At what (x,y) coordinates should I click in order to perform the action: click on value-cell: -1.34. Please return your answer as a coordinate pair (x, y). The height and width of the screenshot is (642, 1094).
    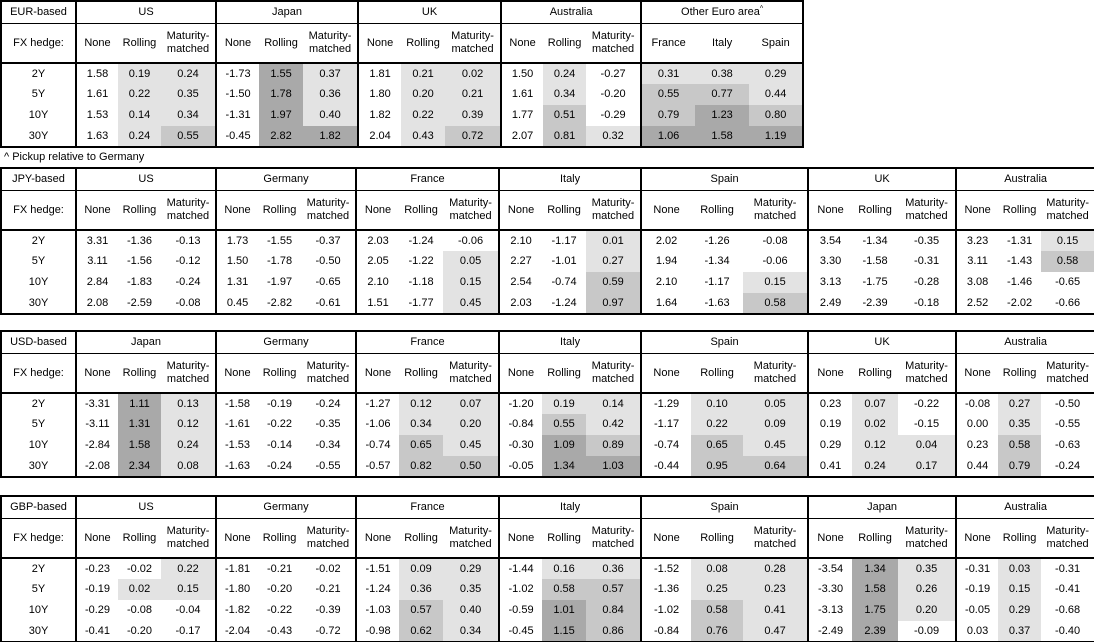
    Looking at the image, I should click on (875, 240).